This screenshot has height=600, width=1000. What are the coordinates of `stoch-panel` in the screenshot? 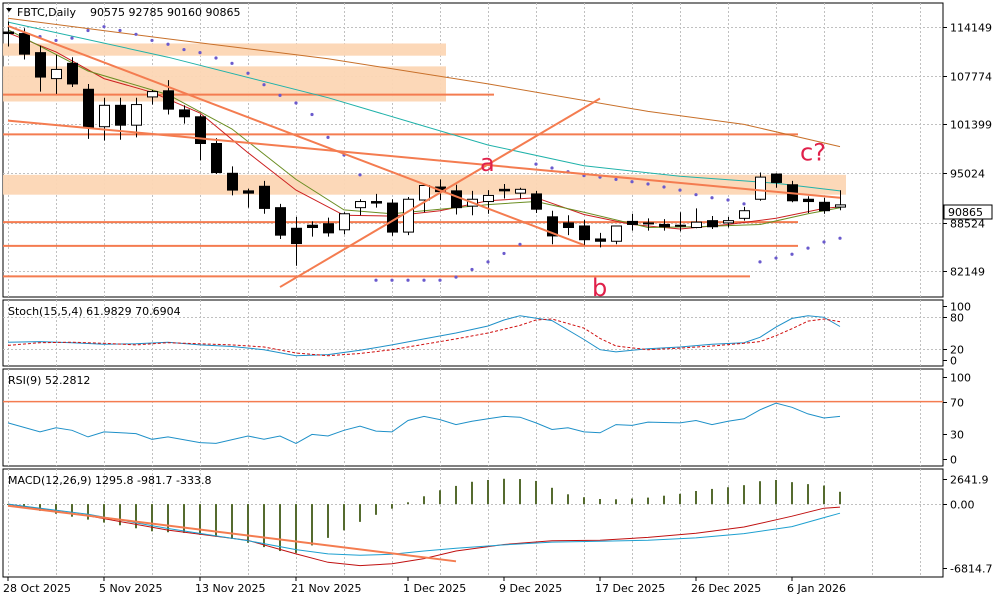 It's located at (473, 333).